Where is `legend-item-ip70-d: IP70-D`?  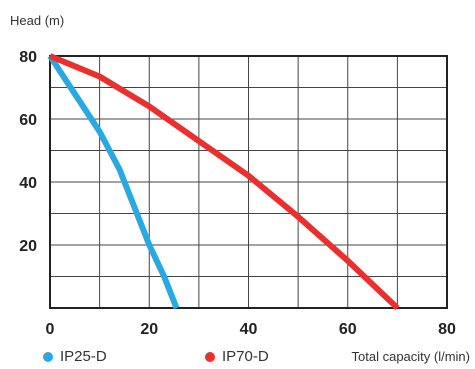 legend-item-ip70-d: IP70-D is located at coordinates (237, 356).